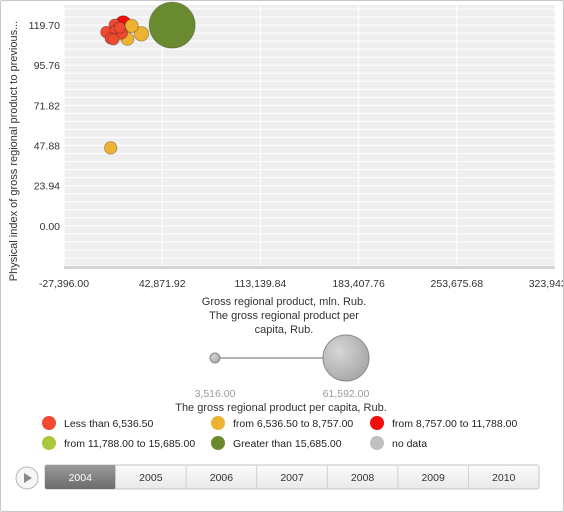 Image resolution: width=564 pixels, height=512 pixels. Describe the element at coordinates (162, 284) in the screenshot. I see `x-tick-label: 42,871.92` at that location.